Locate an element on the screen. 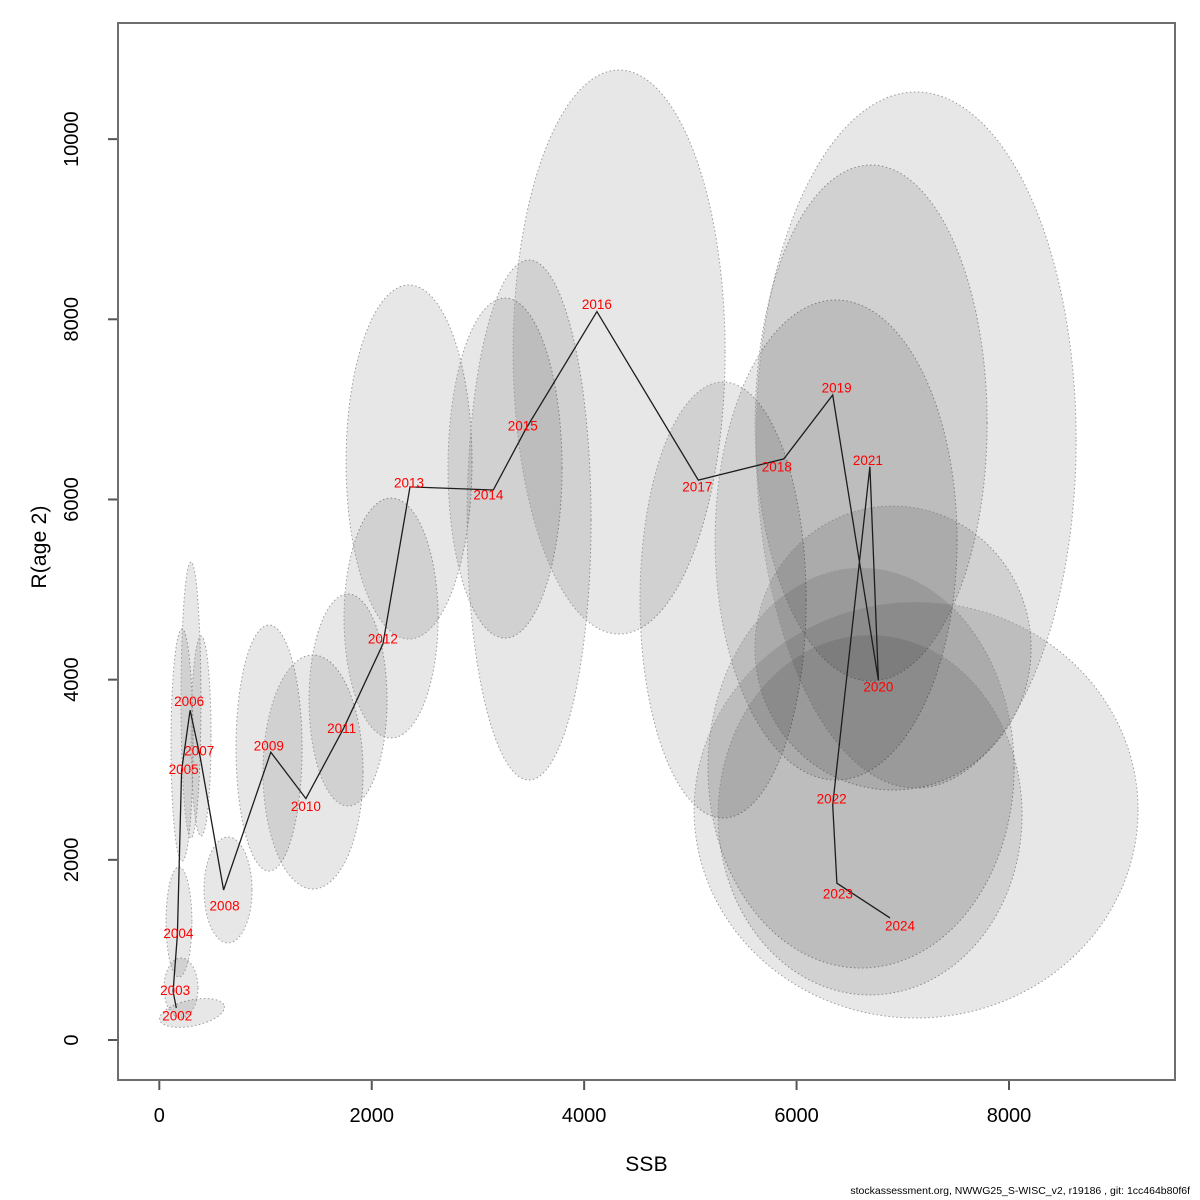  year-label-2007: 2007 is located at coordinates (199, 751).